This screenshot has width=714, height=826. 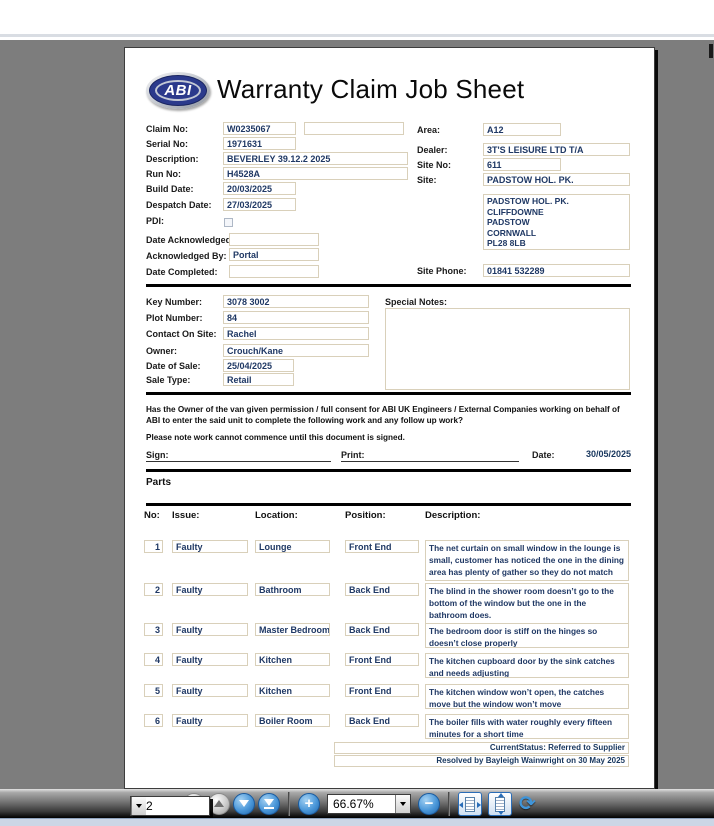 I want to click on date-acknowledged-field, so click(x=274, y=239).